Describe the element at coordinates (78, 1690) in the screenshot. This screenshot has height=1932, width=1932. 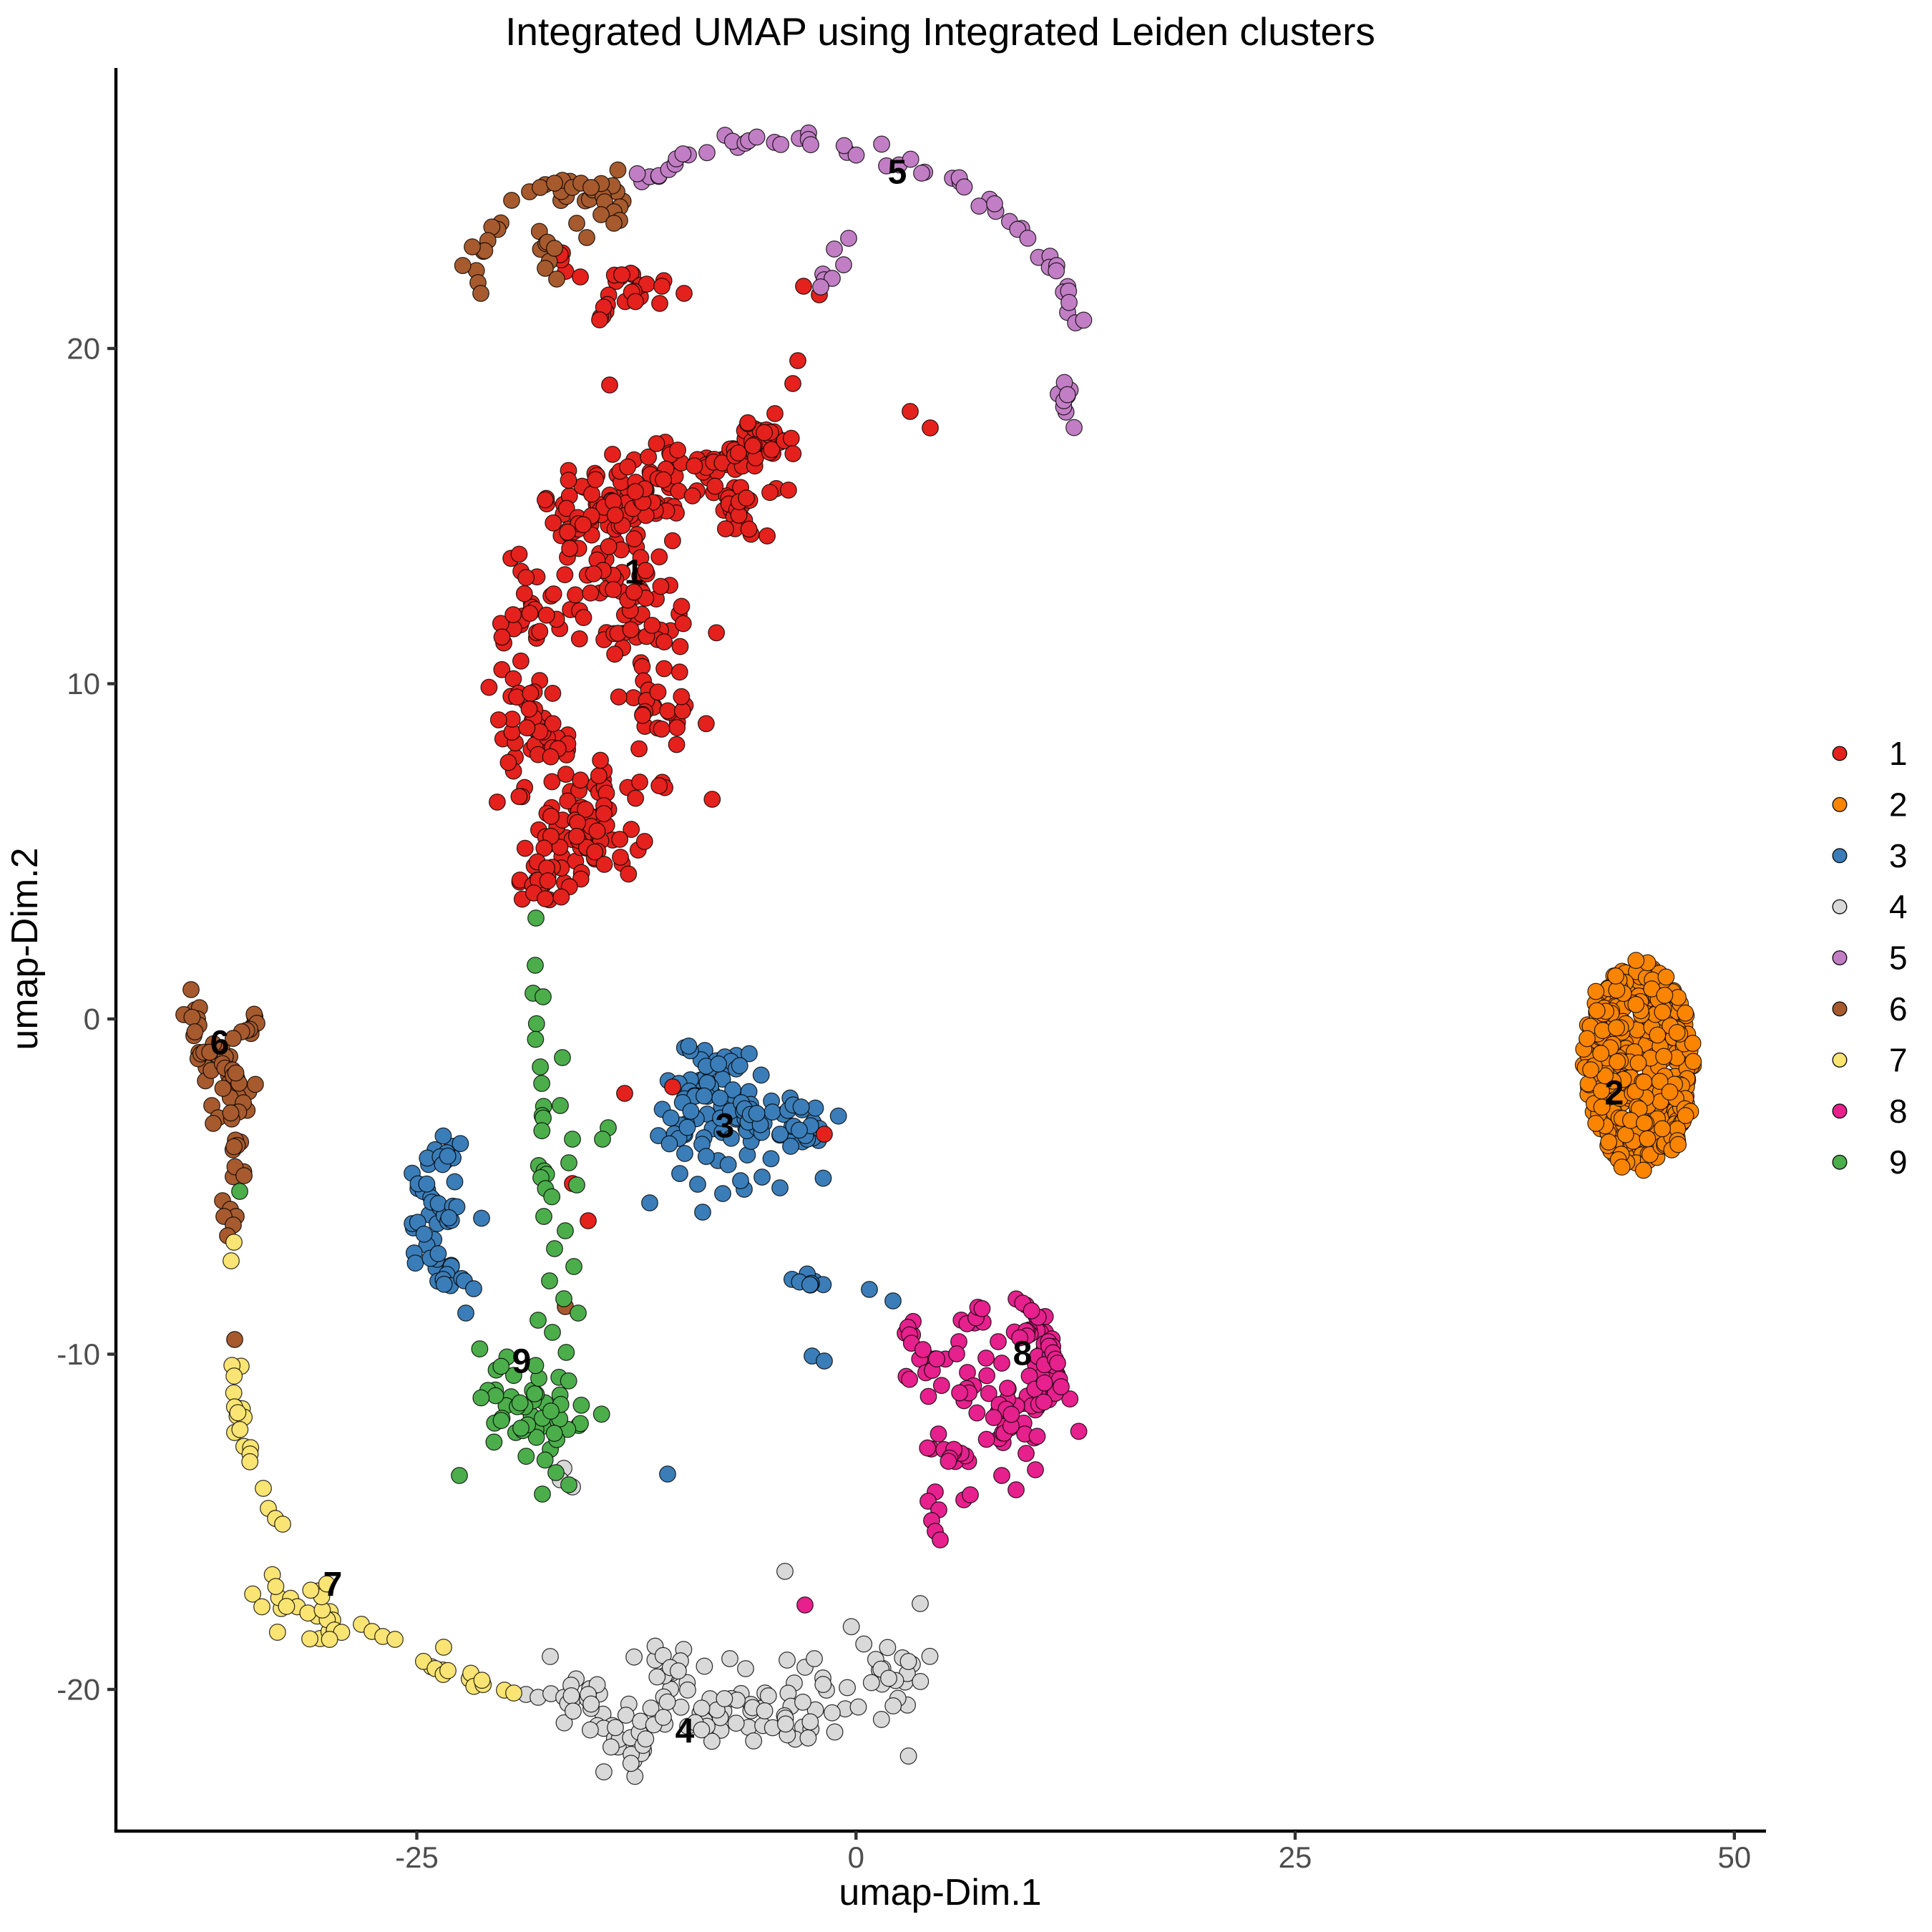
I see `svg-text: -20` at that location.